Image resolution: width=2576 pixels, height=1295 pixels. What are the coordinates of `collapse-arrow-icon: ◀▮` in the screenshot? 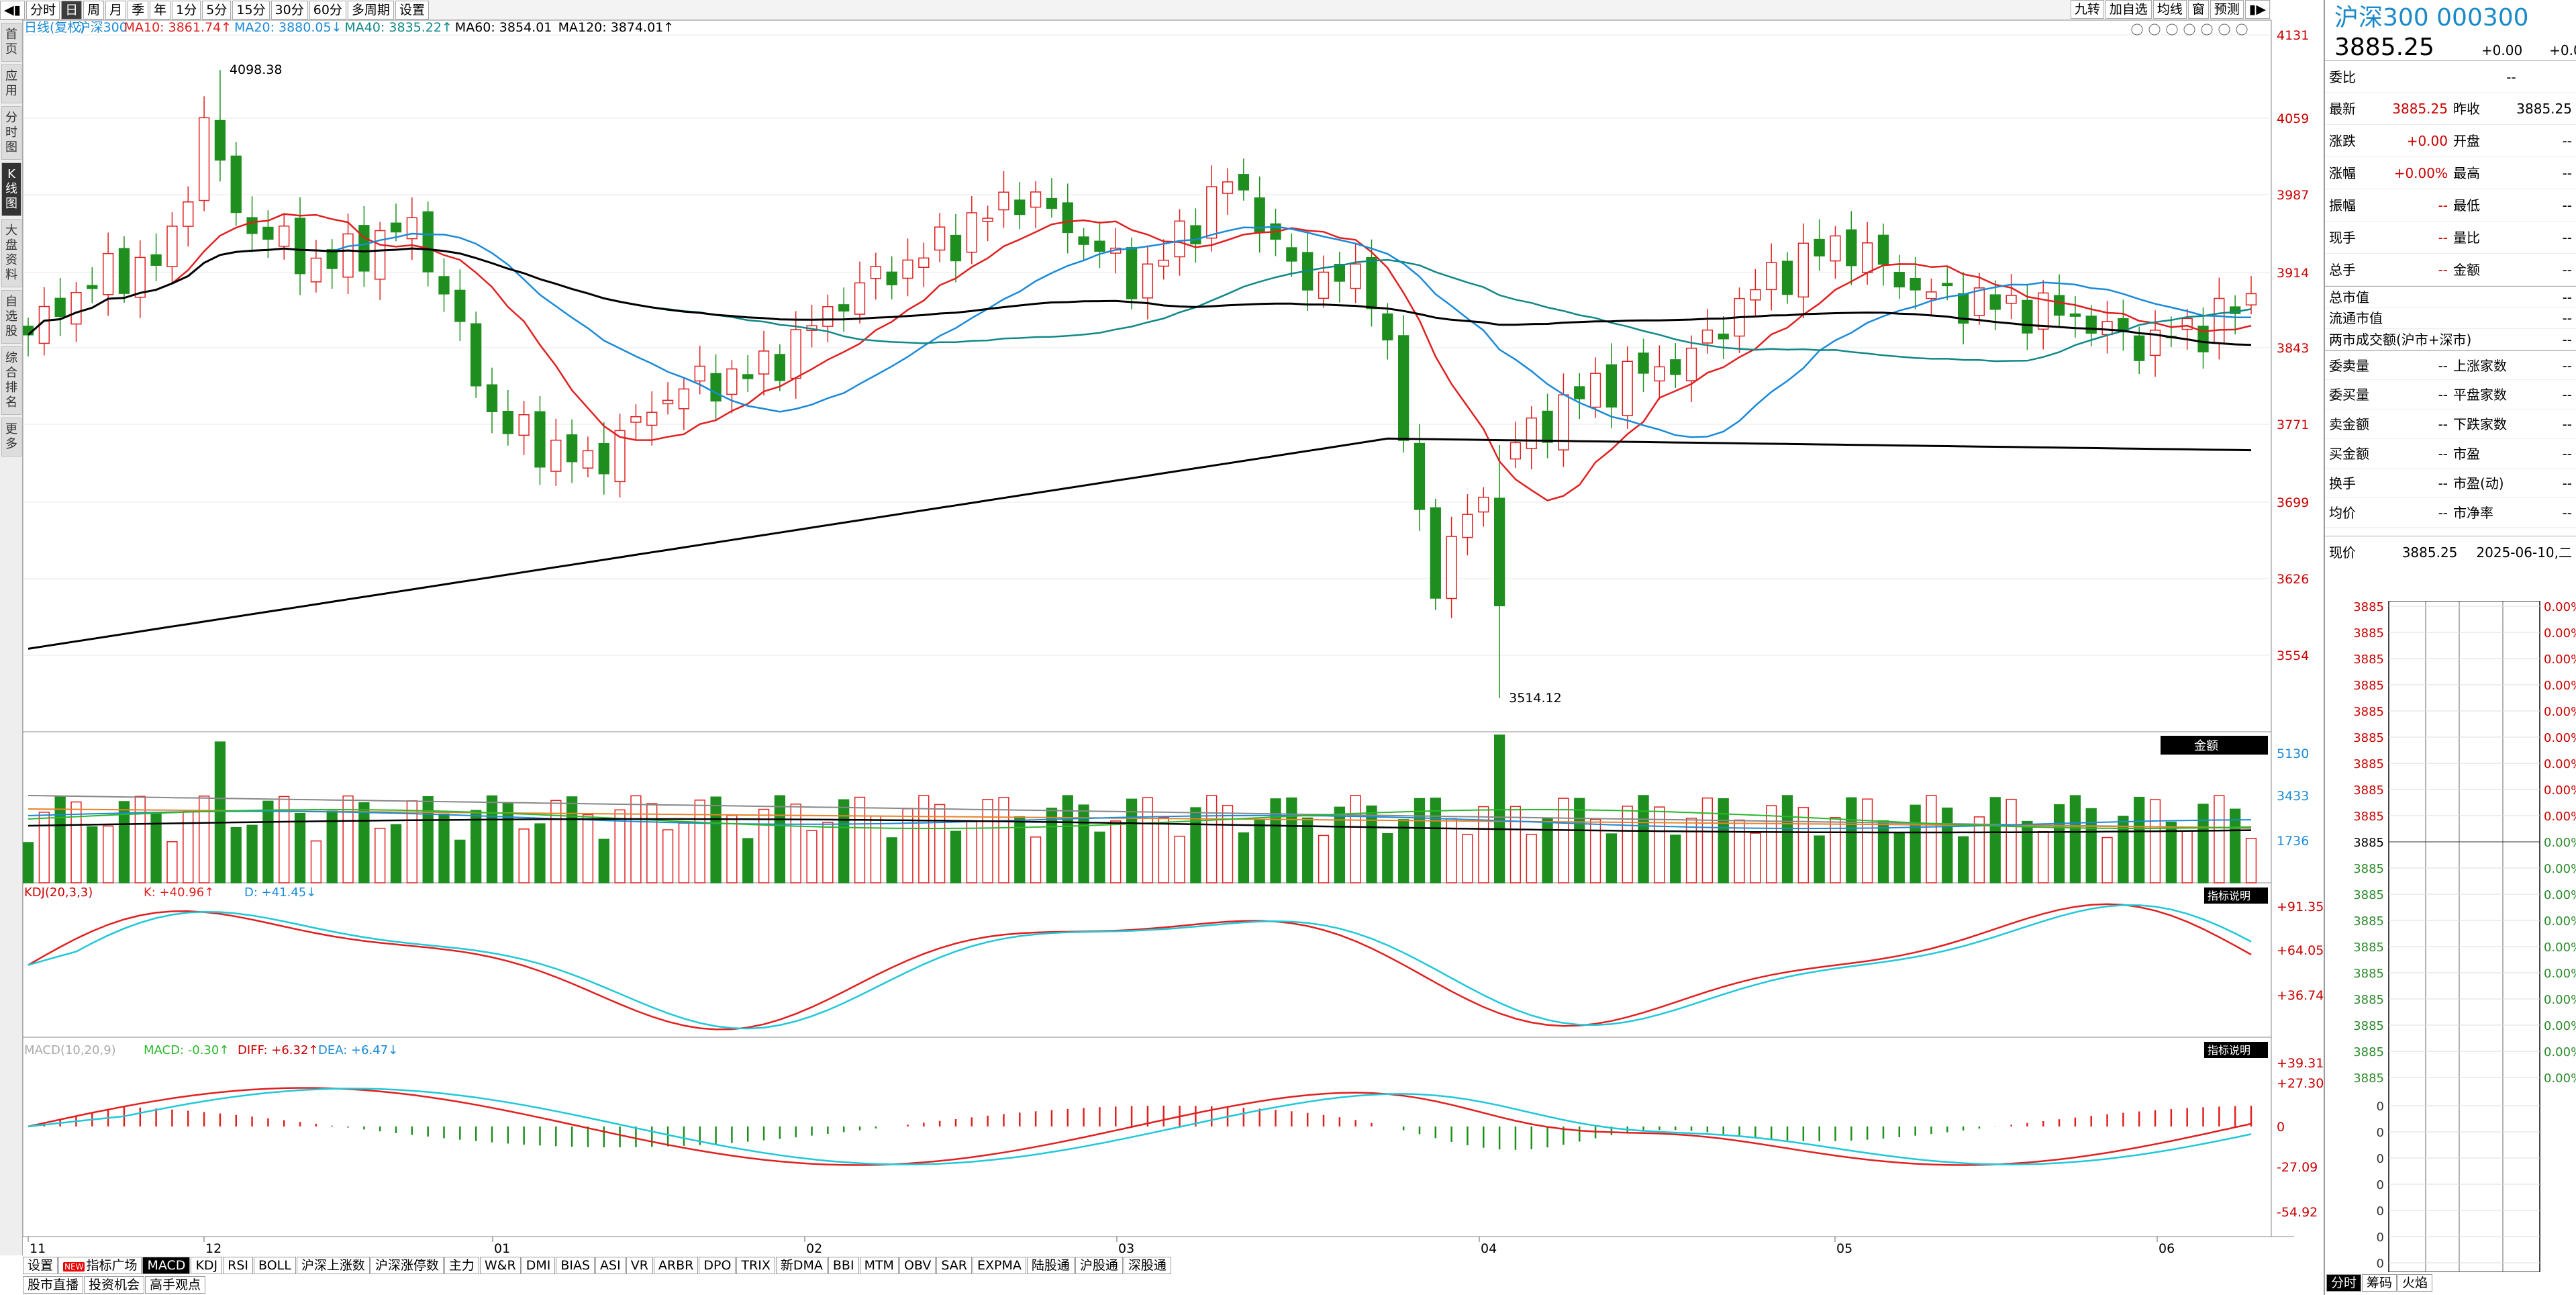 It's located at (13, 9).